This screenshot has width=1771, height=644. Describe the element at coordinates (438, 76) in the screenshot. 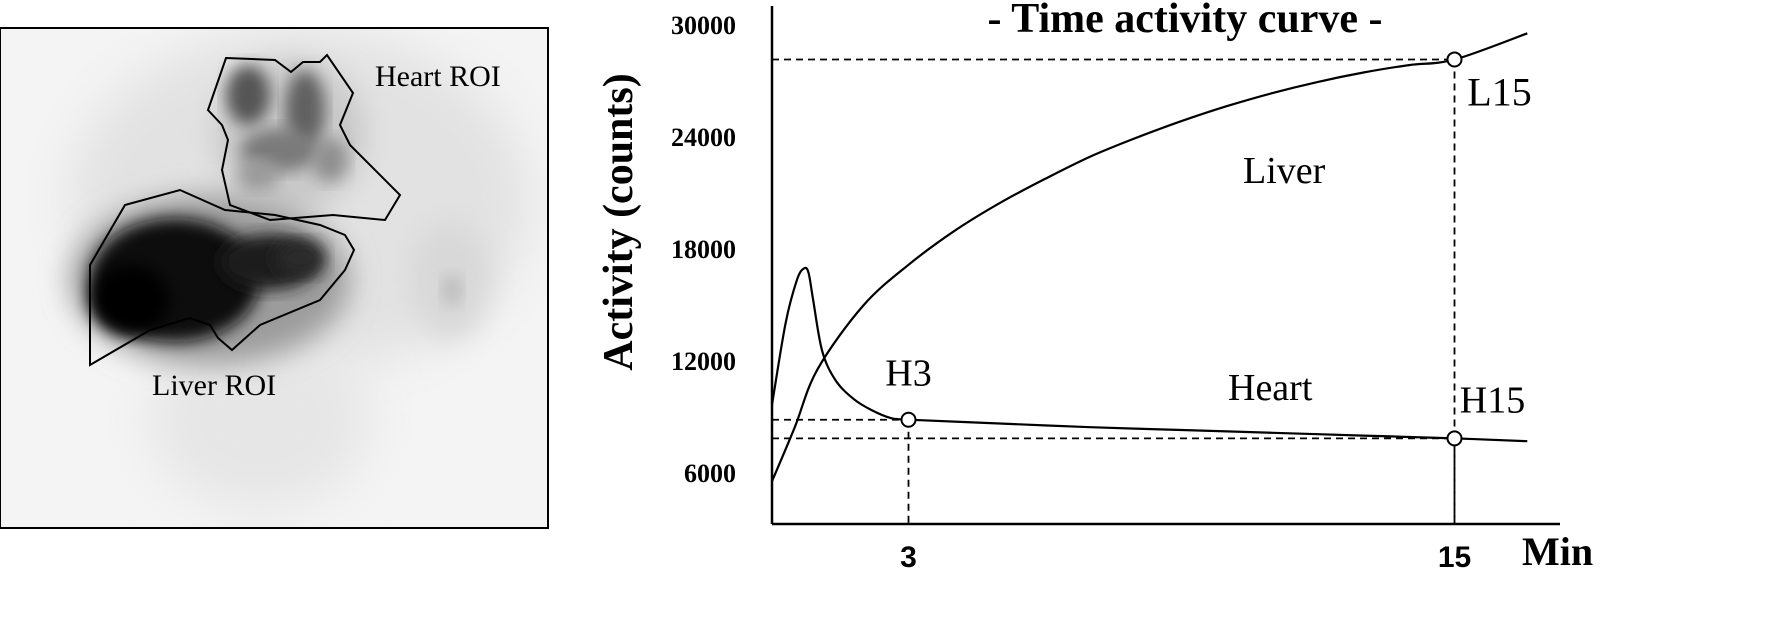

I see `heart-roi-label: Heart ROI` at that location.